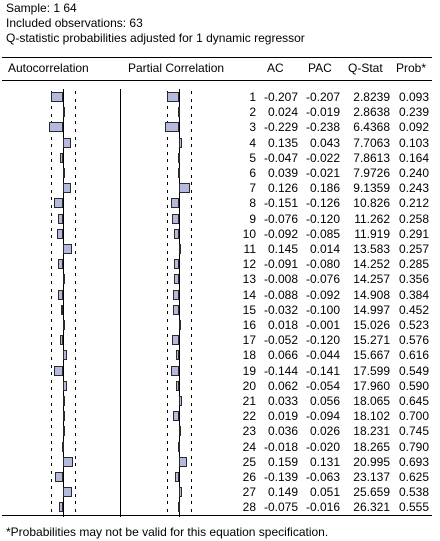  I want to click on cell-prob: 0.625, so click(413, 477).